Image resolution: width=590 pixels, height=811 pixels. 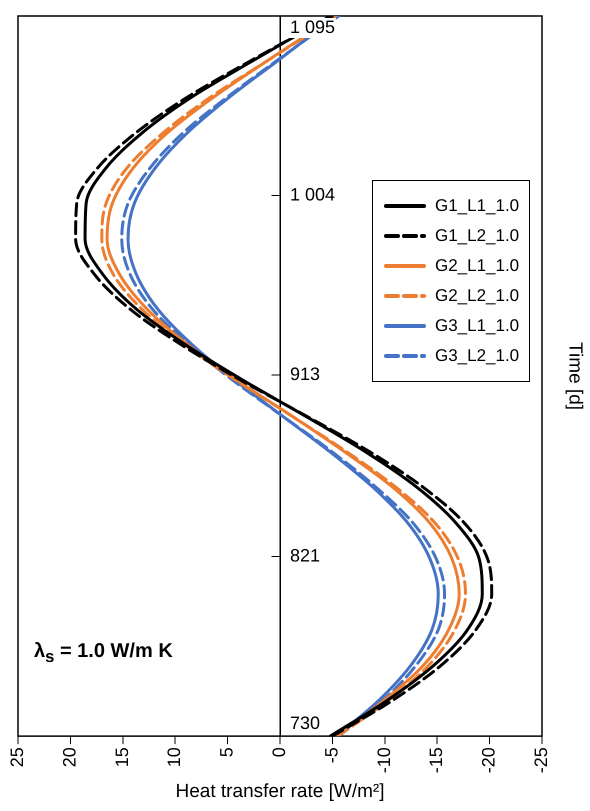 I want to click on legend-label: G2_L2_1.0, so click(x=477, y=296).